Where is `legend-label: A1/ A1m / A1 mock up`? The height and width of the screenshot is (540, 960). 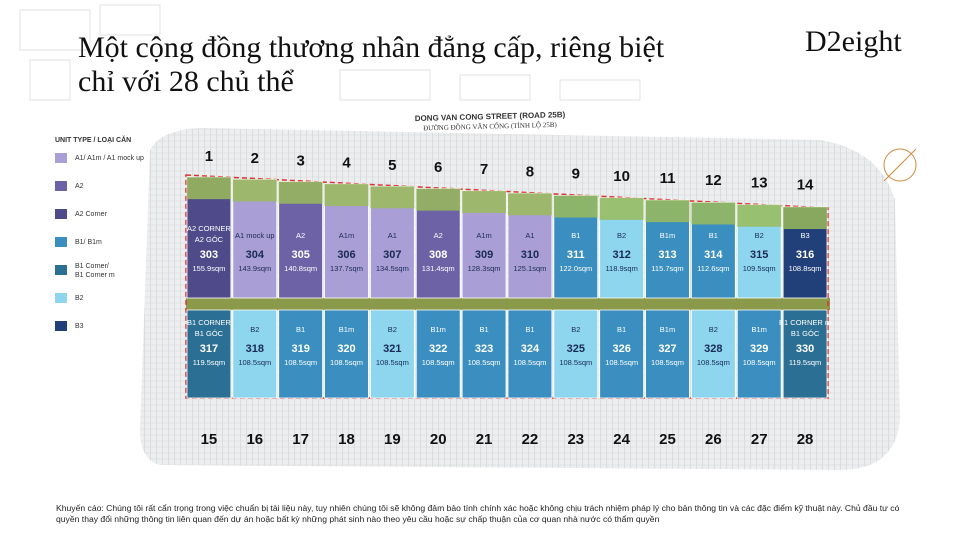 legend-label: A1/ A1m / A1 mock up is located at coordinates (109, 158).